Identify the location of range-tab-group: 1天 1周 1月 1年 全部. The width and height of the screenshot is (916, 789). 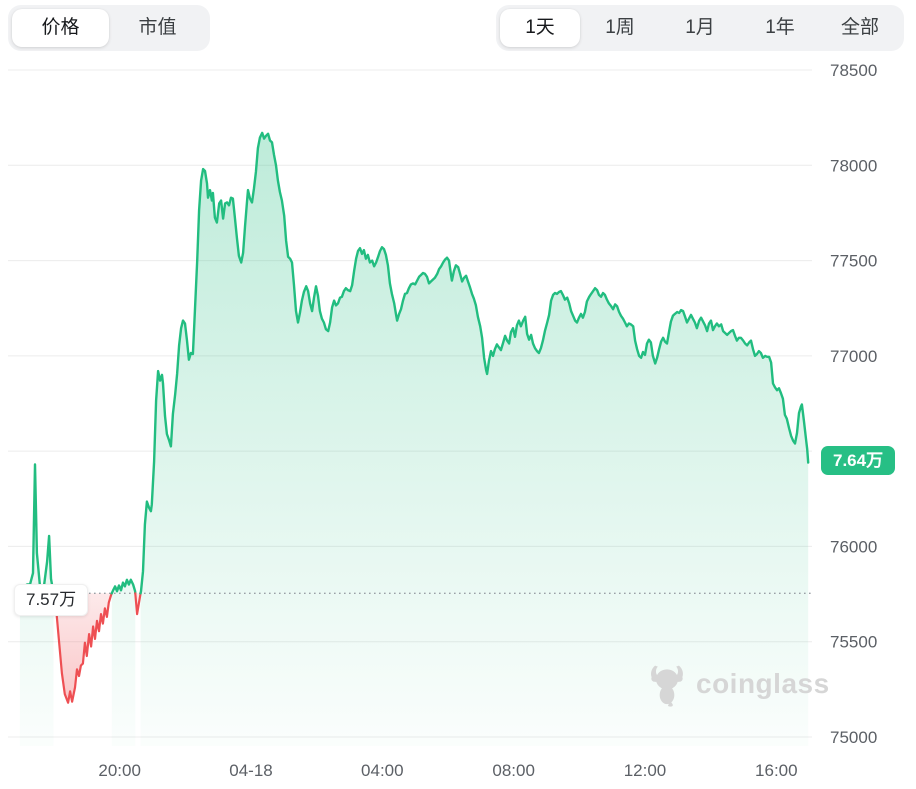
(700, 28).